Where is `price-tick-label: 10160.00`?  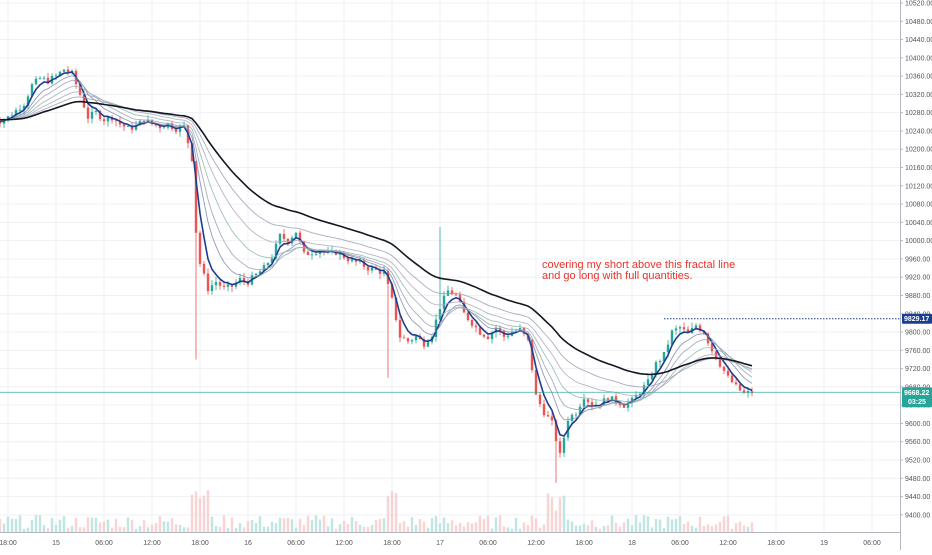 price-tick-label: 10160.00 is located at coordinates (918, 168).